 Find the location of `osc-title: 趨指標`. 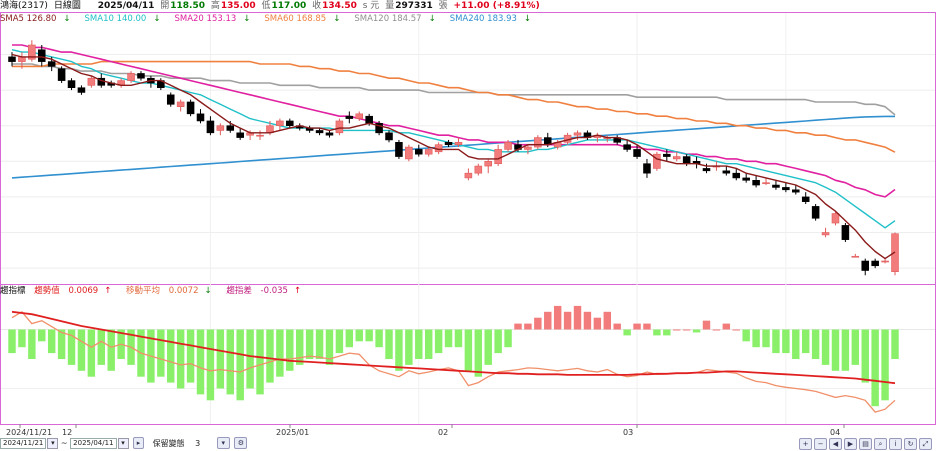

osc-title: 趨指標 is located at coordinates (13, 291).